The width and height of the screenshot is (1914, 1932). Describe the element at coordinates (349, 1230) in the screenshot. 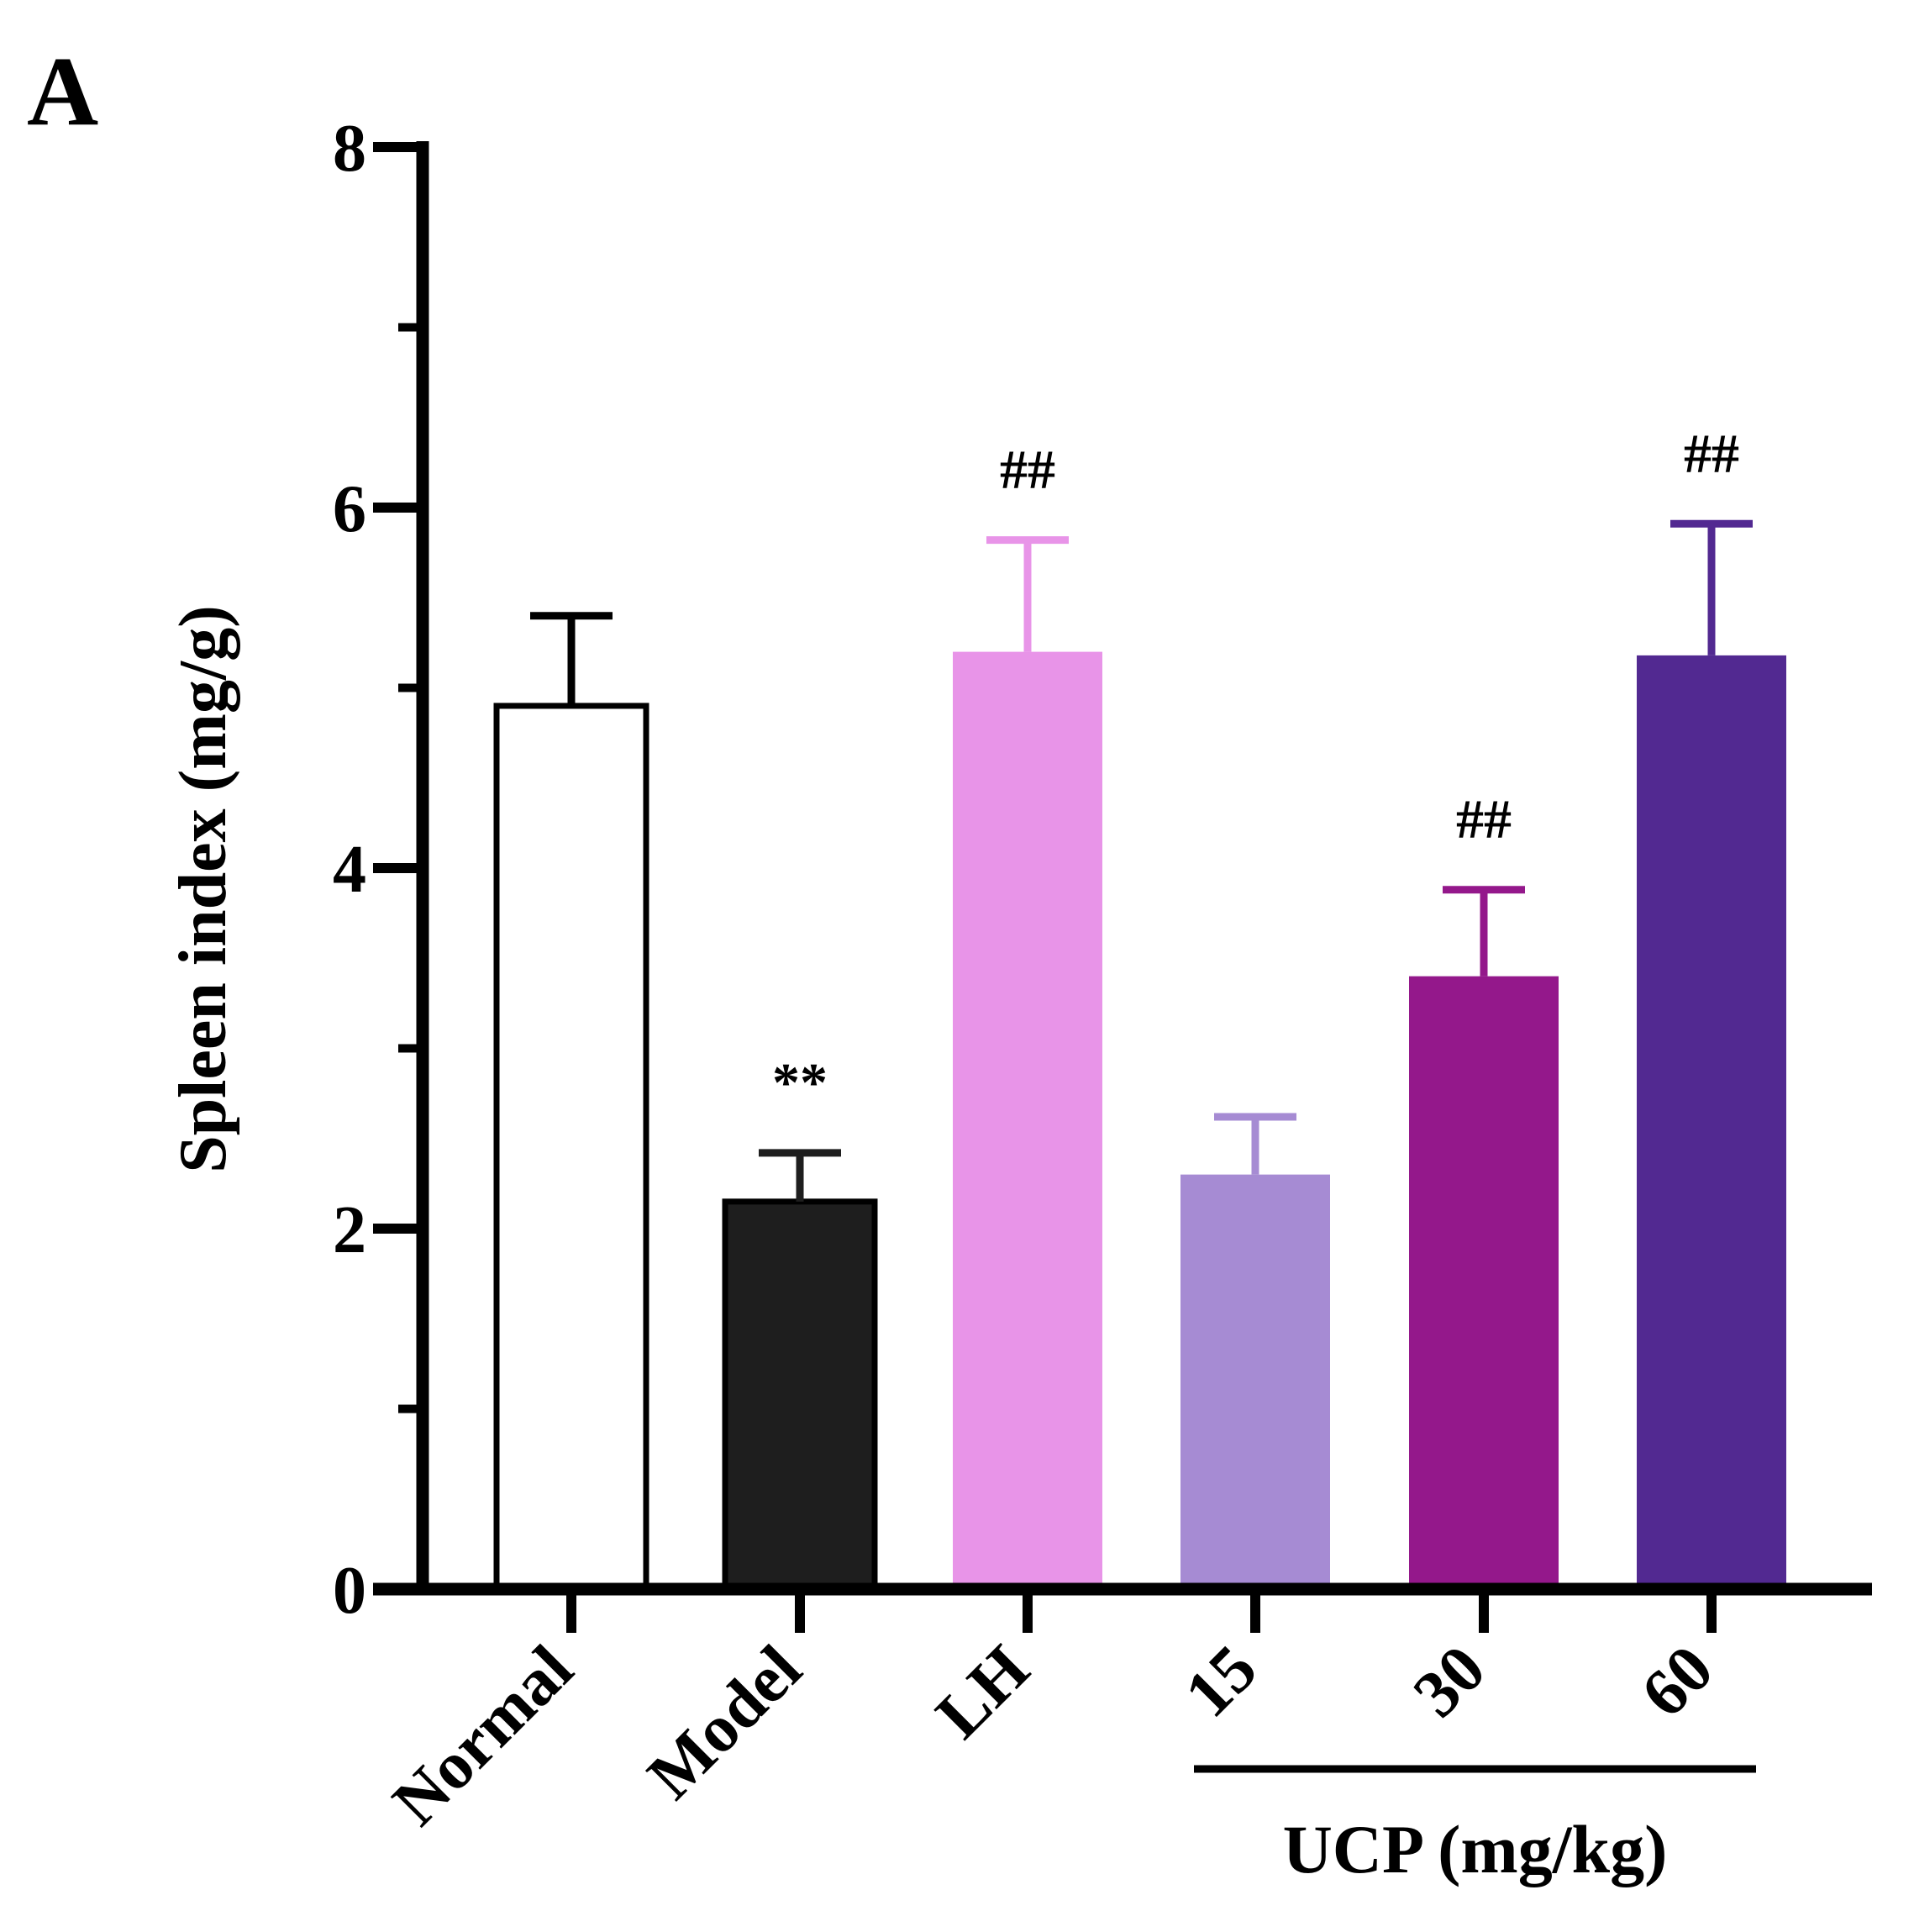

I see `y-tick-label-2: 2` at that location.